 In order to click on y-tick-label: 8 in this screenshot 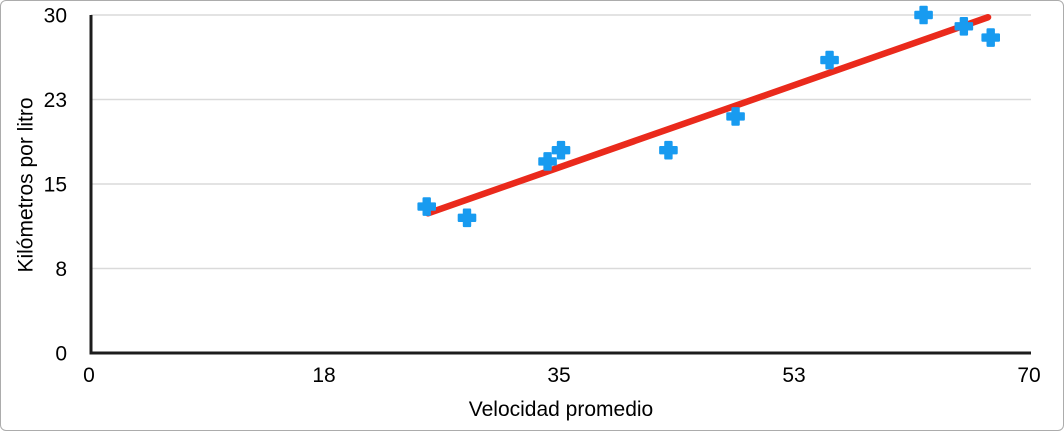, I will do `click(61, 269)`.